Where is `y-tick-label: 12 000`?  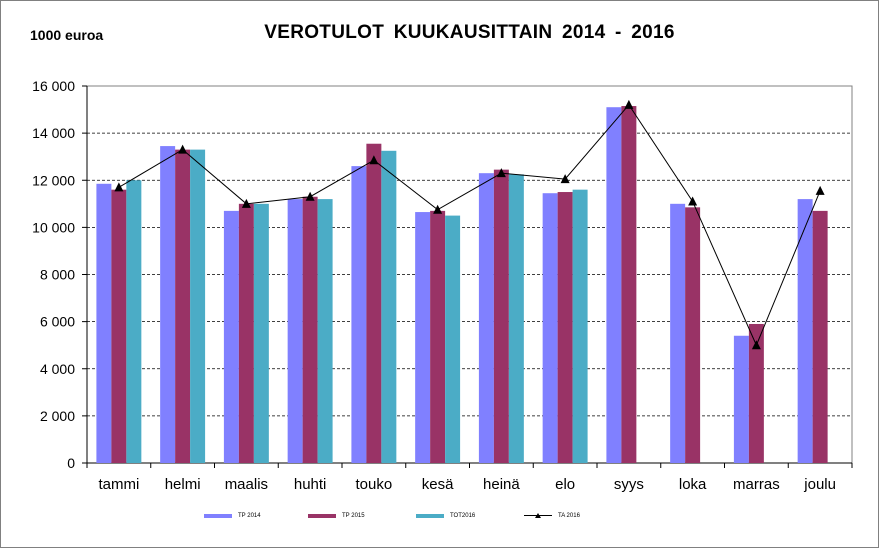 y-tick-label: 12 000 is located at coordinates (53, 180).